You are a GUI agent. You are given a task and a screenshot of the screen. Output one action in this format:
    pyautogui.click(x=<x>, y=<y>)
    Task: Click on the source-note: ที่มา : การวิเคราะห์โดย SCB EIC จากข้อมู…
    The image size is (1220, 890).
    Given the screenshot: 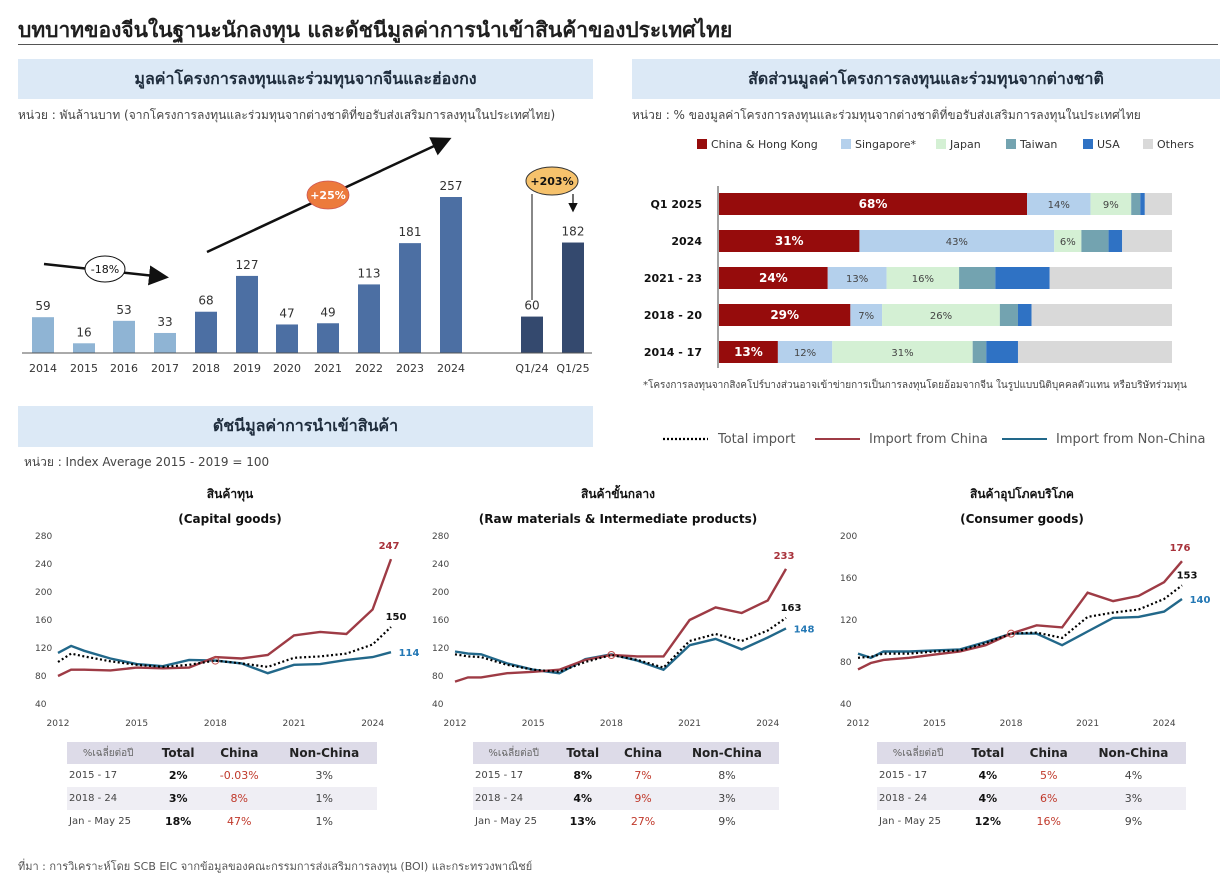 What is the action you would take?
    pyautogui.click(x=275, y=866)
    